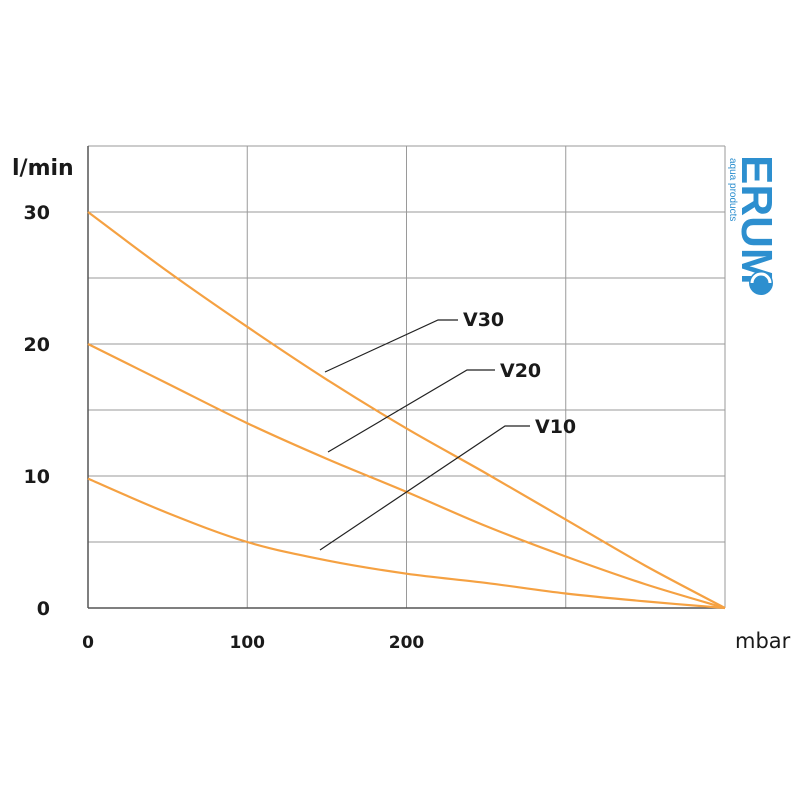  Describe the element at coordinates (43, 168) in the screenshot. I see `y-axis-unit: l/min` at that location.